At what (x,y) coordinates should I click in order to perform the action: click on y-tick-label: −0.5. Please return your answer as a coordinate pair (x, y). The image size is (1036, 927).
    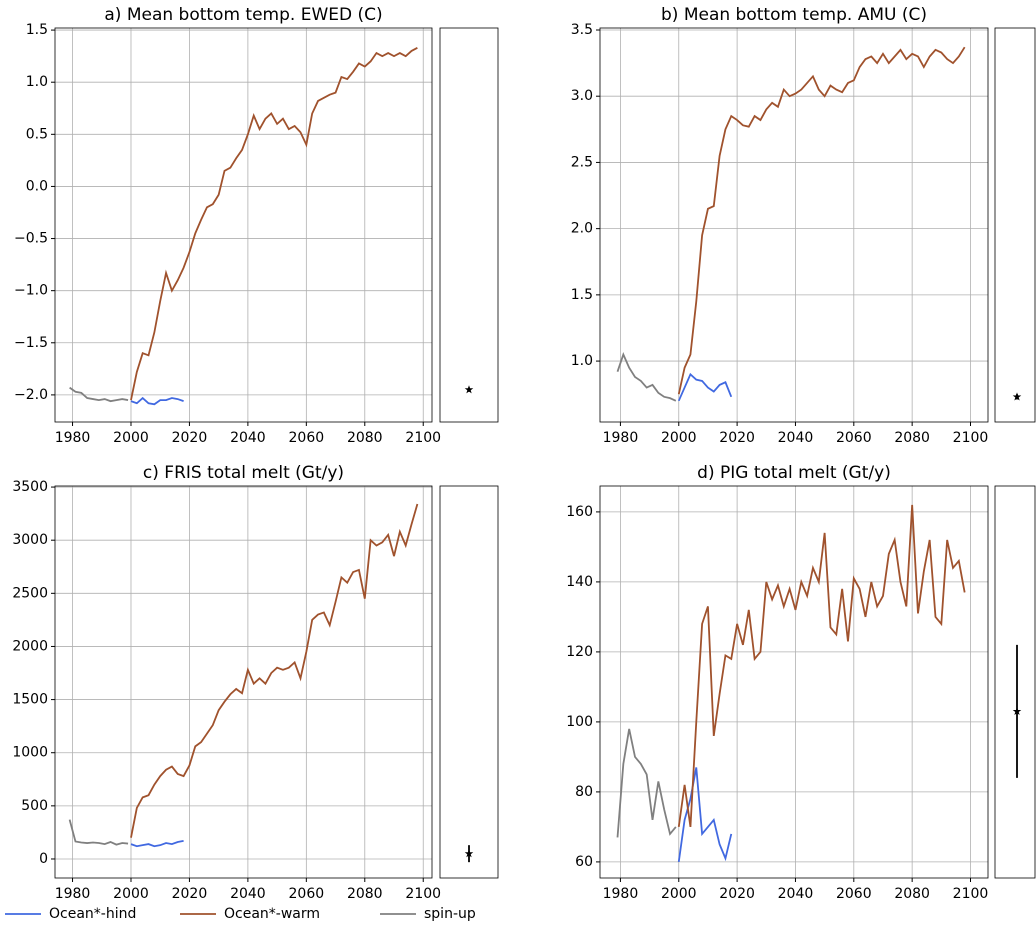
    Looking at the image, I should click on (31, 239).